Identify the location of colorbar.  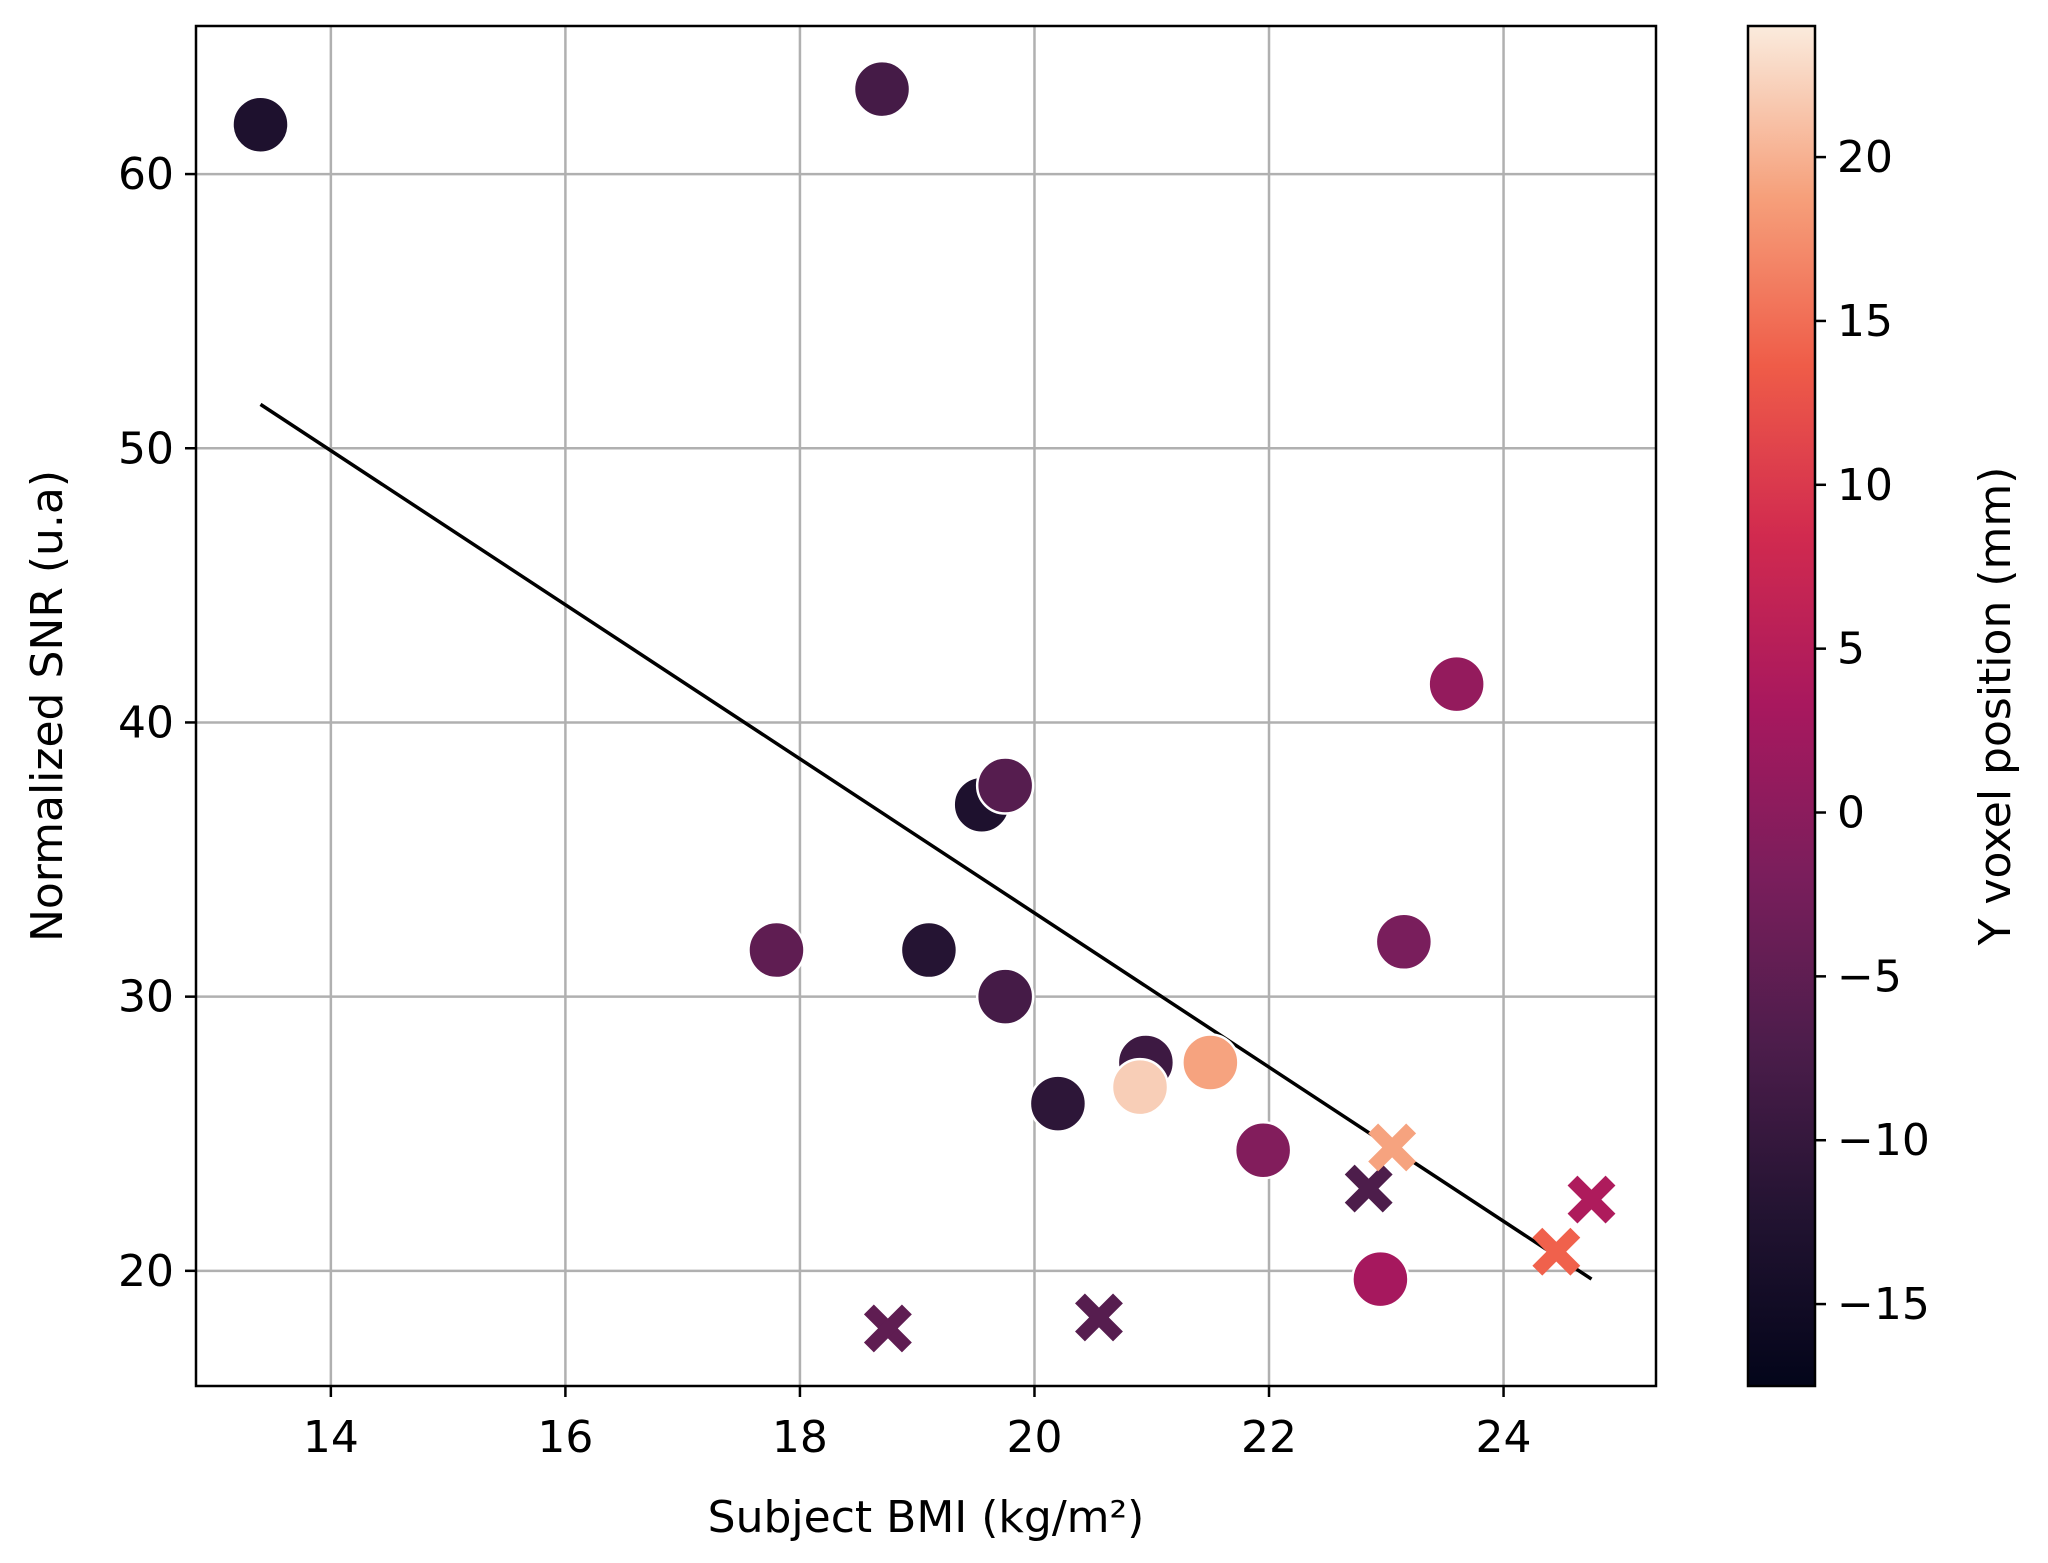
(1781, 706).